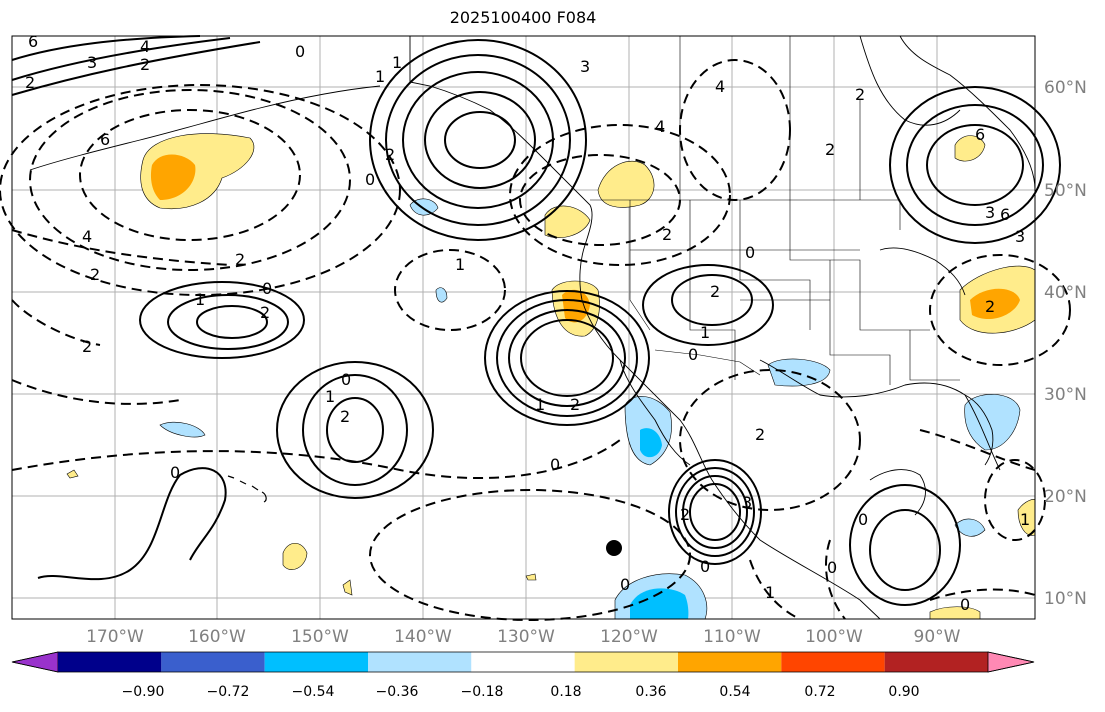 This screenshot has width=1105, height=712. Describe the element at coordinates (320, 637) in the screenshot. I see `svg-text: 150°W` at that location.